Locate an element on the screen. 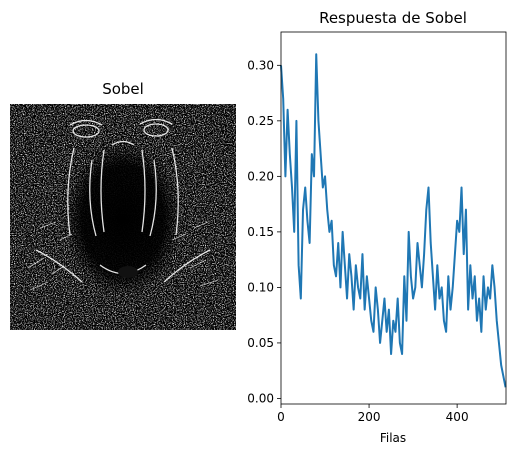 The height and width of the screenshot is (455, 515). image-title: Sobel is located at coordinates (123, 89).